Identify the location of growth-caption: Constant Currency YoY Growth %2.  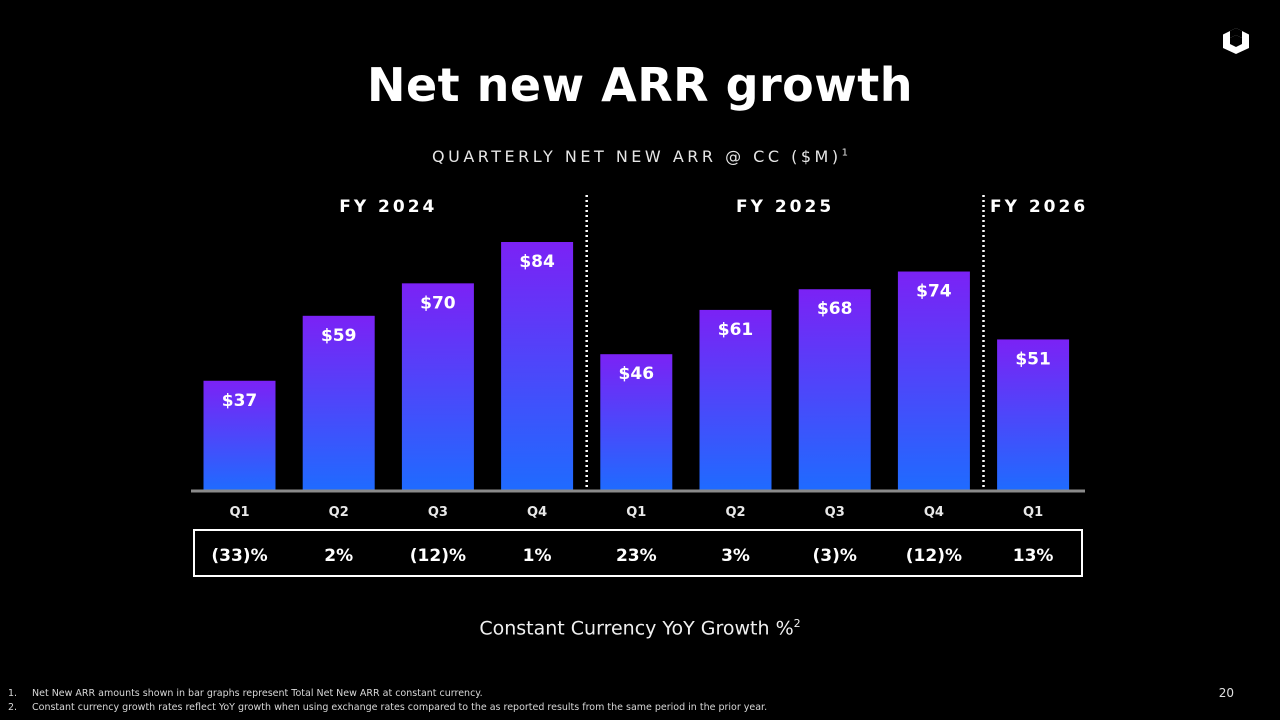
(640, 628).